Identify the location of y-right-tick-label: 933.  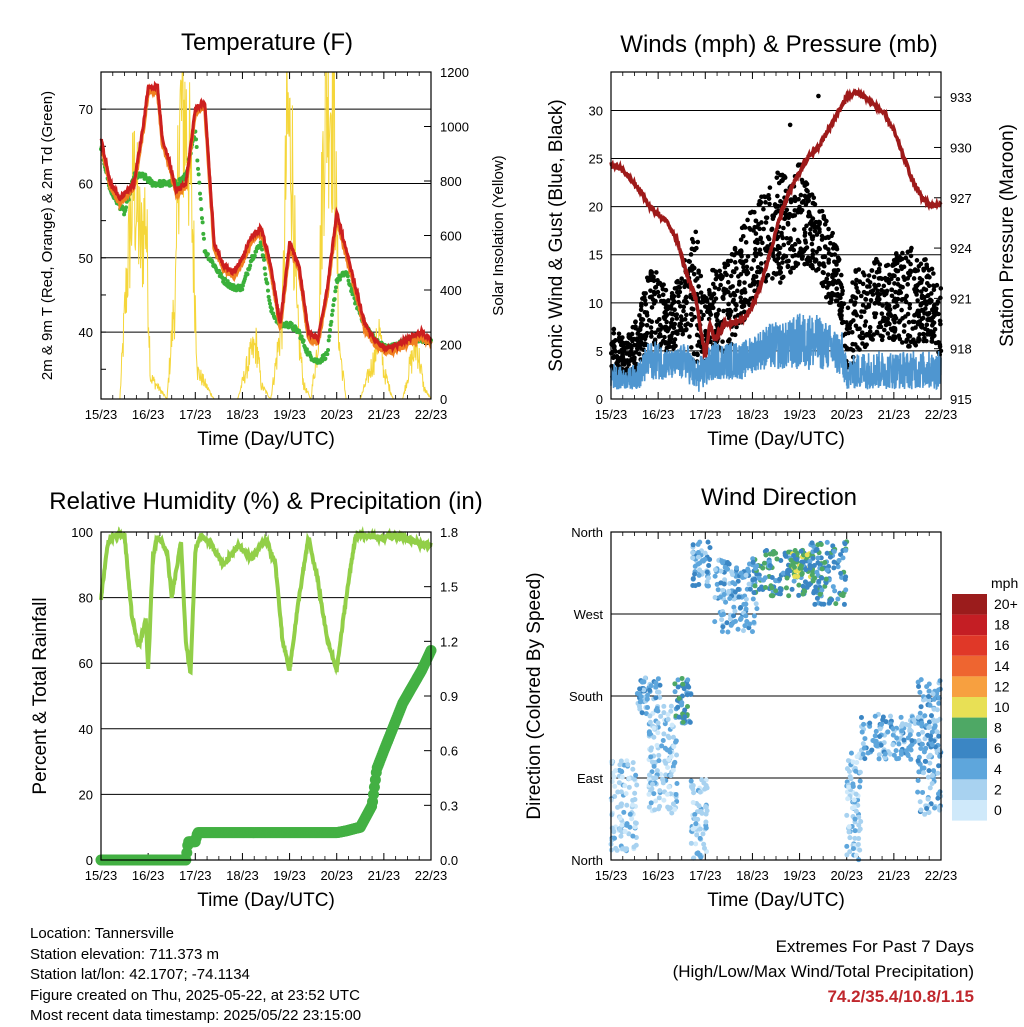
(961, 97).